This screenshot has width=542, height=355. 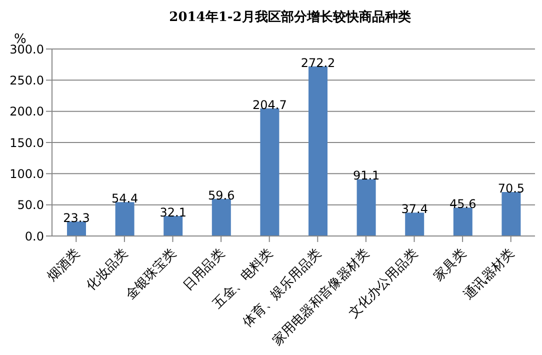 I want to click on x-tick-label: 烟酒类, so click(x=63, y=265).